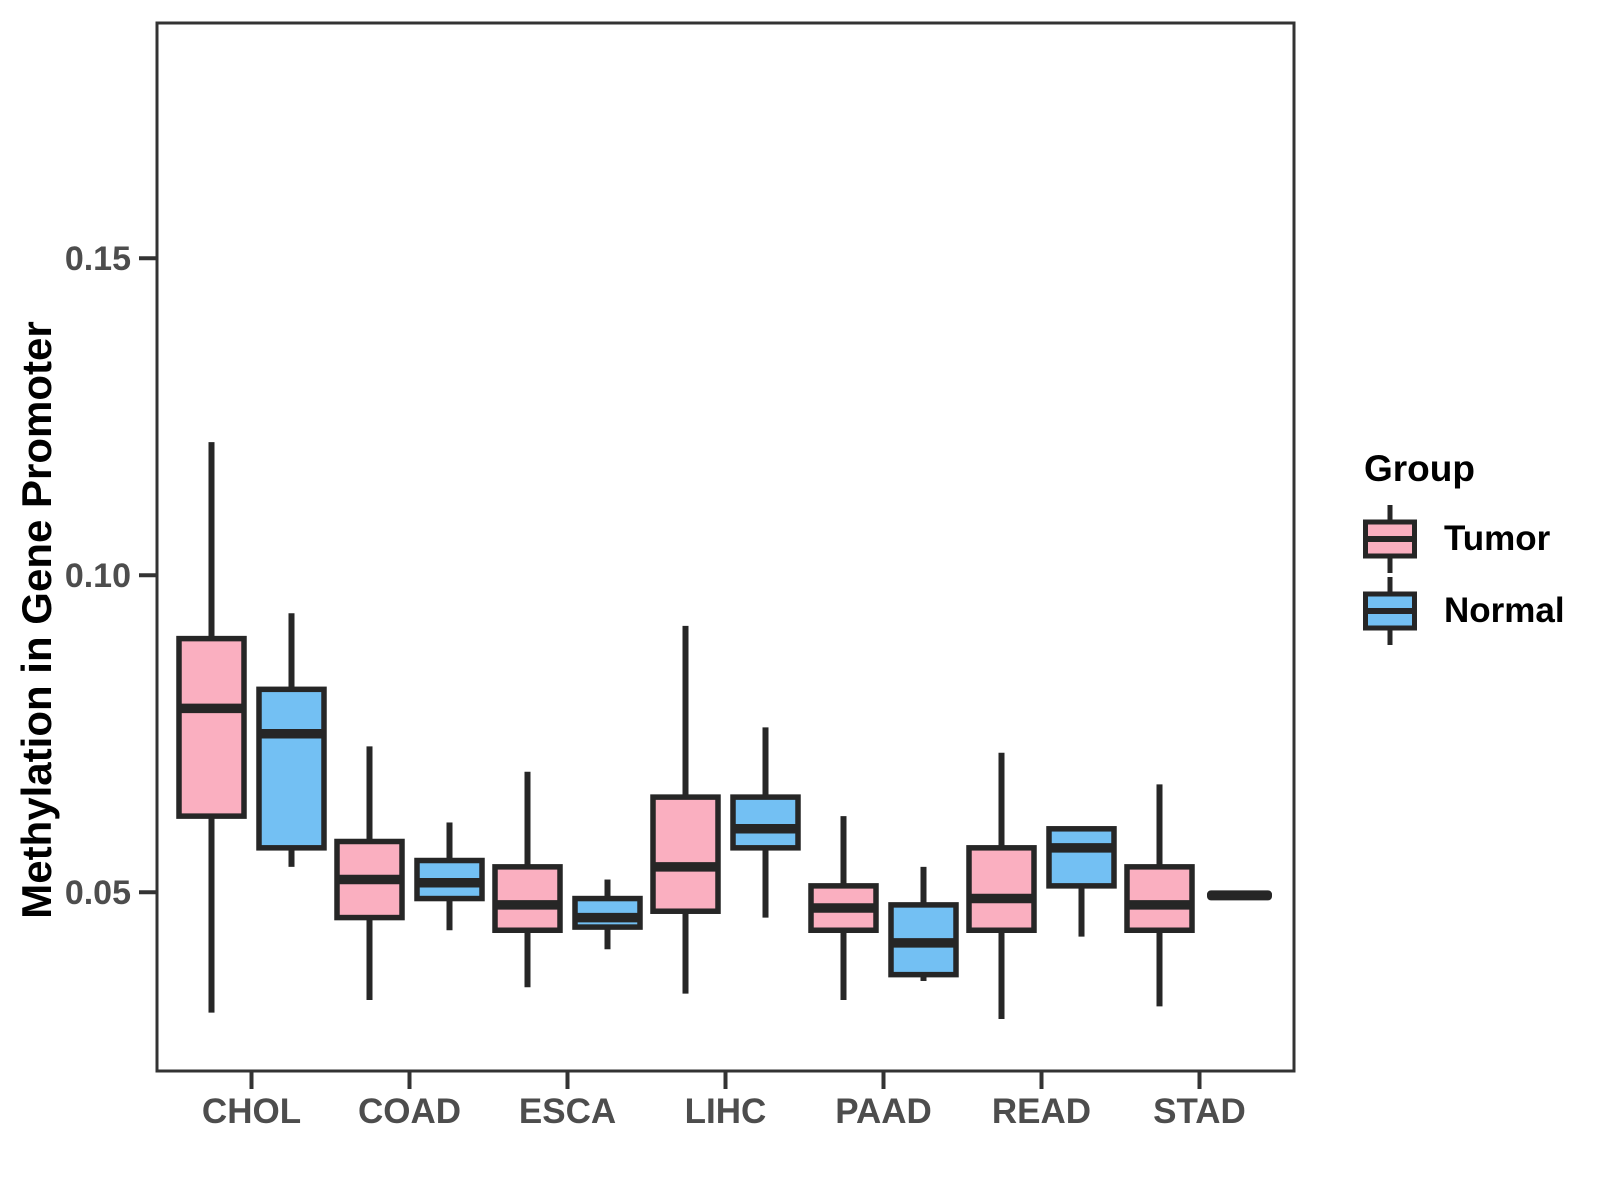 This screenshot has width=1600, height=1200. I want to click on box-stad-normal, so click(1239, 895).